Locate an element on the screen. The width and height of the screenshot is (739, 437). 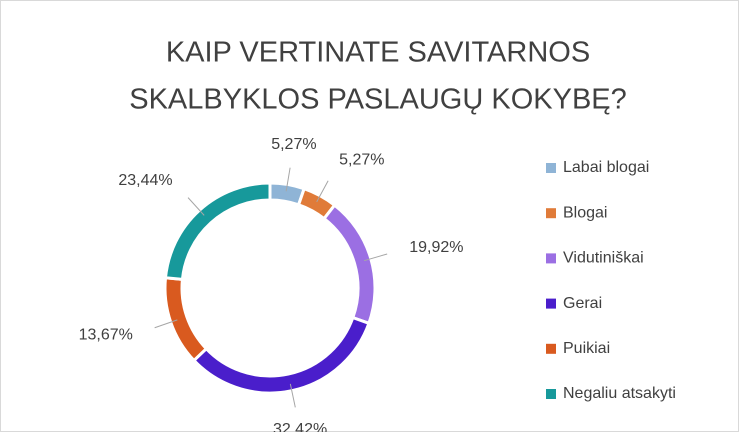
chart-title: KAIP VERTINATE SAVITARNOS is located at coordinates (378, 53).